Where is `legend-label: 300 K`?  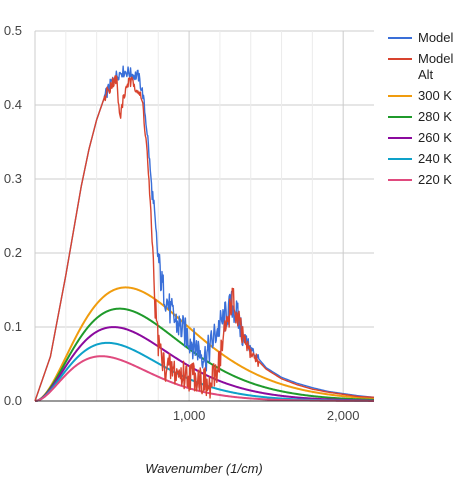 legend-label: 300 K is located at coordinates (435, 95).